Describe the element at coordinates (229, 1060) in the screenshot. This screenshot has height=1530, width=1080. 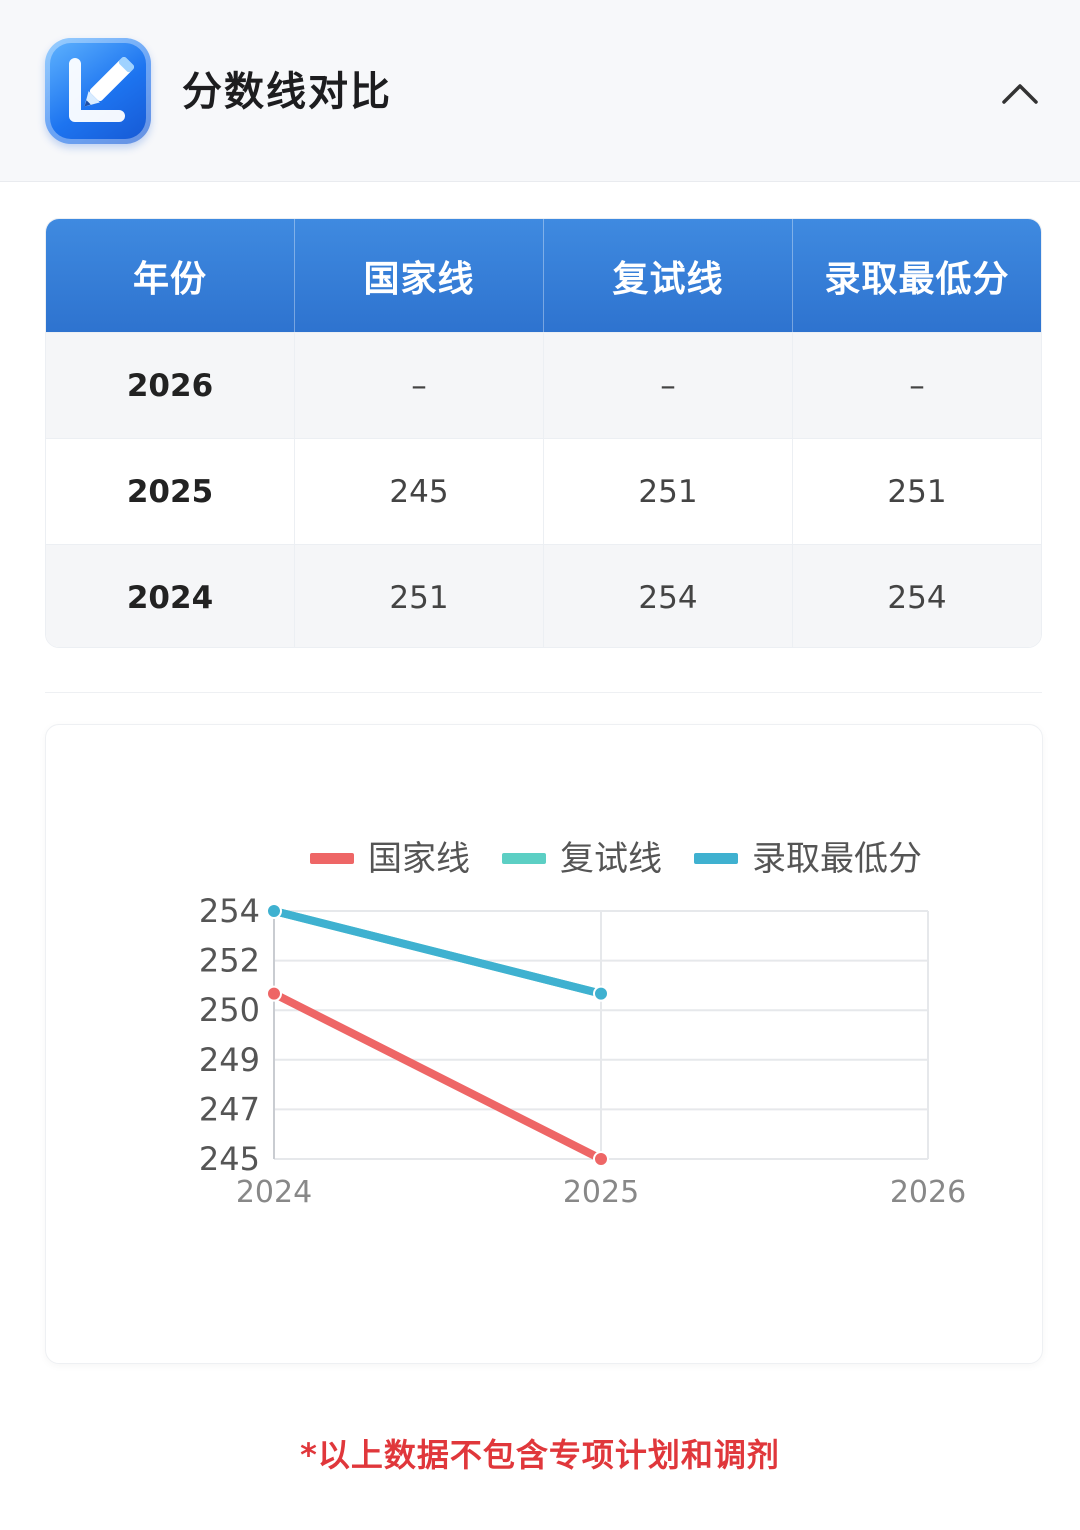
I see `y-tick-label: 249` at that location.